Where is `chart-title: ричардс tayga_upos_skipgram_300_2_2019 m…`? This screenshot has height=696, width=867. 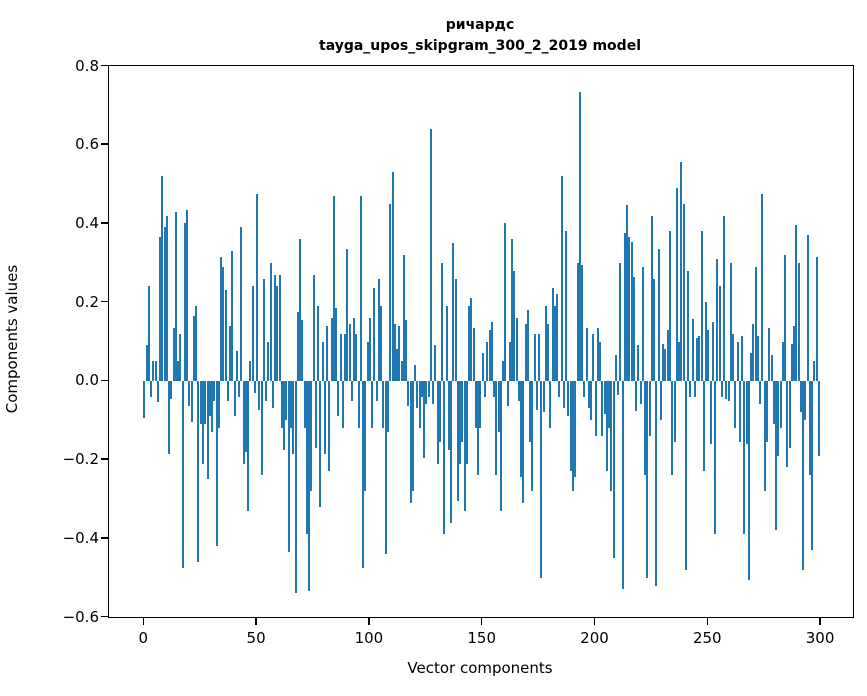 chart-title: ричардс tayga_upos_skipgram_300_2_2019 m… is located at coordinates (480, 36).